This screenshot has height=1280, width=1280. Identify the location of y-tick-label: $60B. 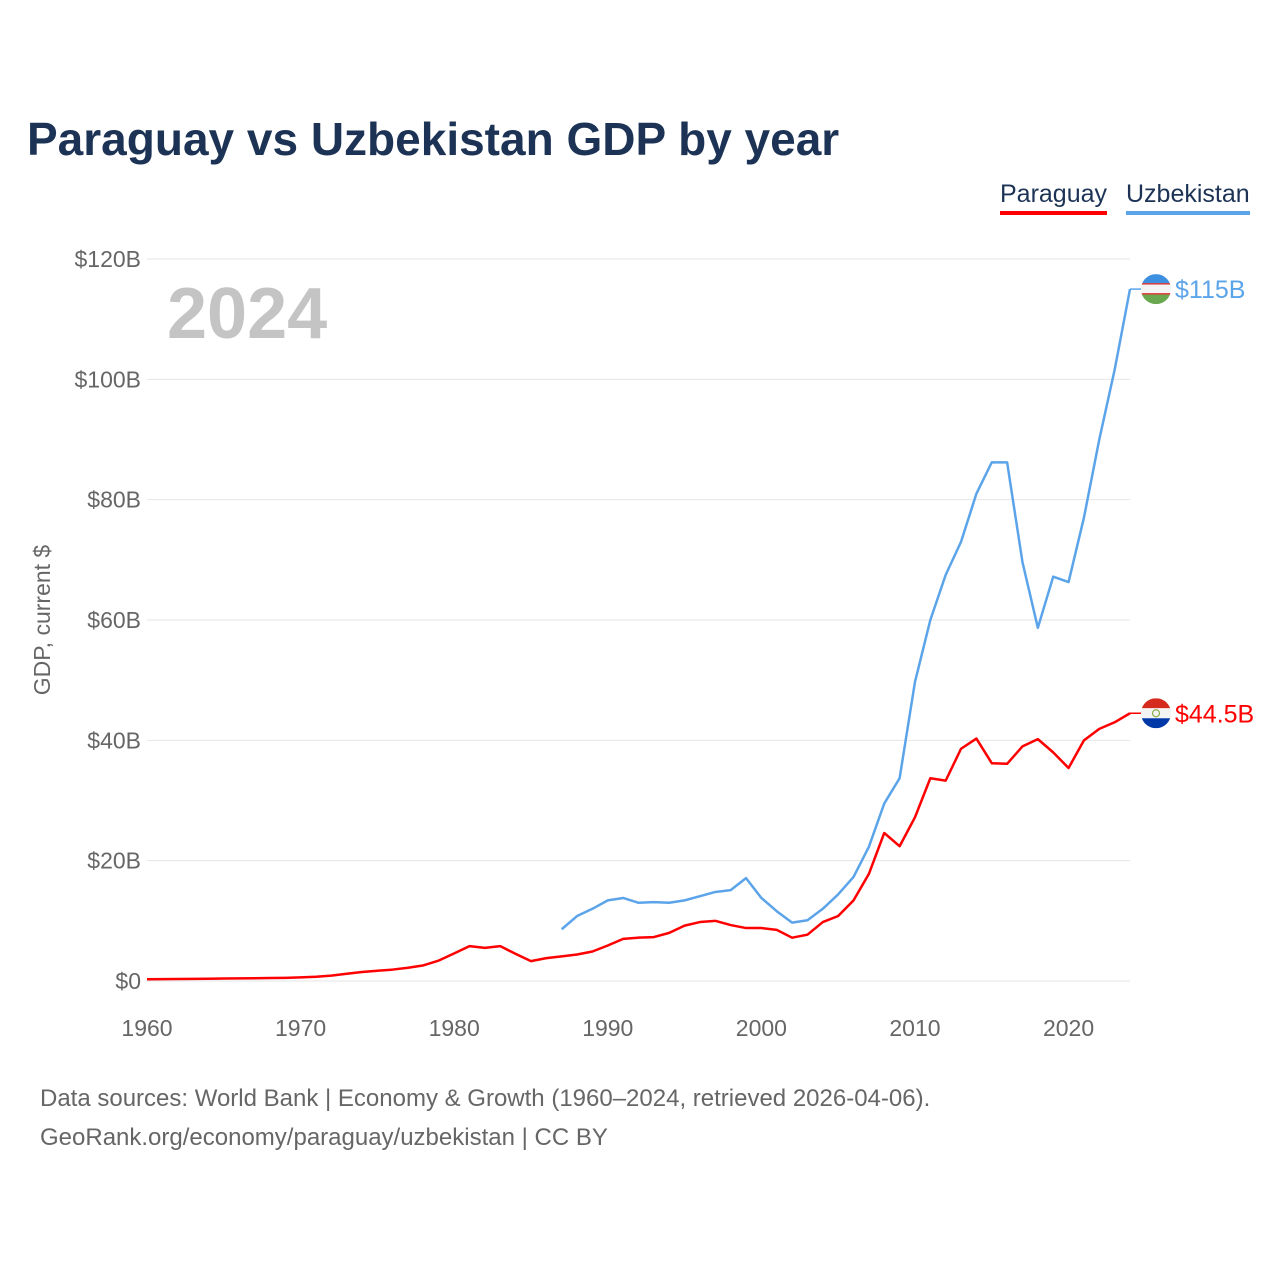
(114, 620).